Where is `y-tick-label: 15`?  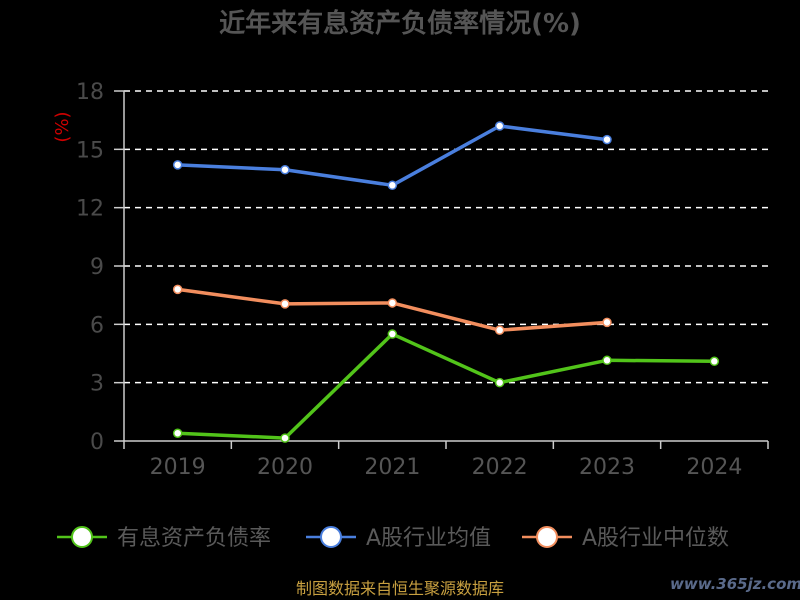 y-tick-label: 15 is located at coordinates (90, 150).